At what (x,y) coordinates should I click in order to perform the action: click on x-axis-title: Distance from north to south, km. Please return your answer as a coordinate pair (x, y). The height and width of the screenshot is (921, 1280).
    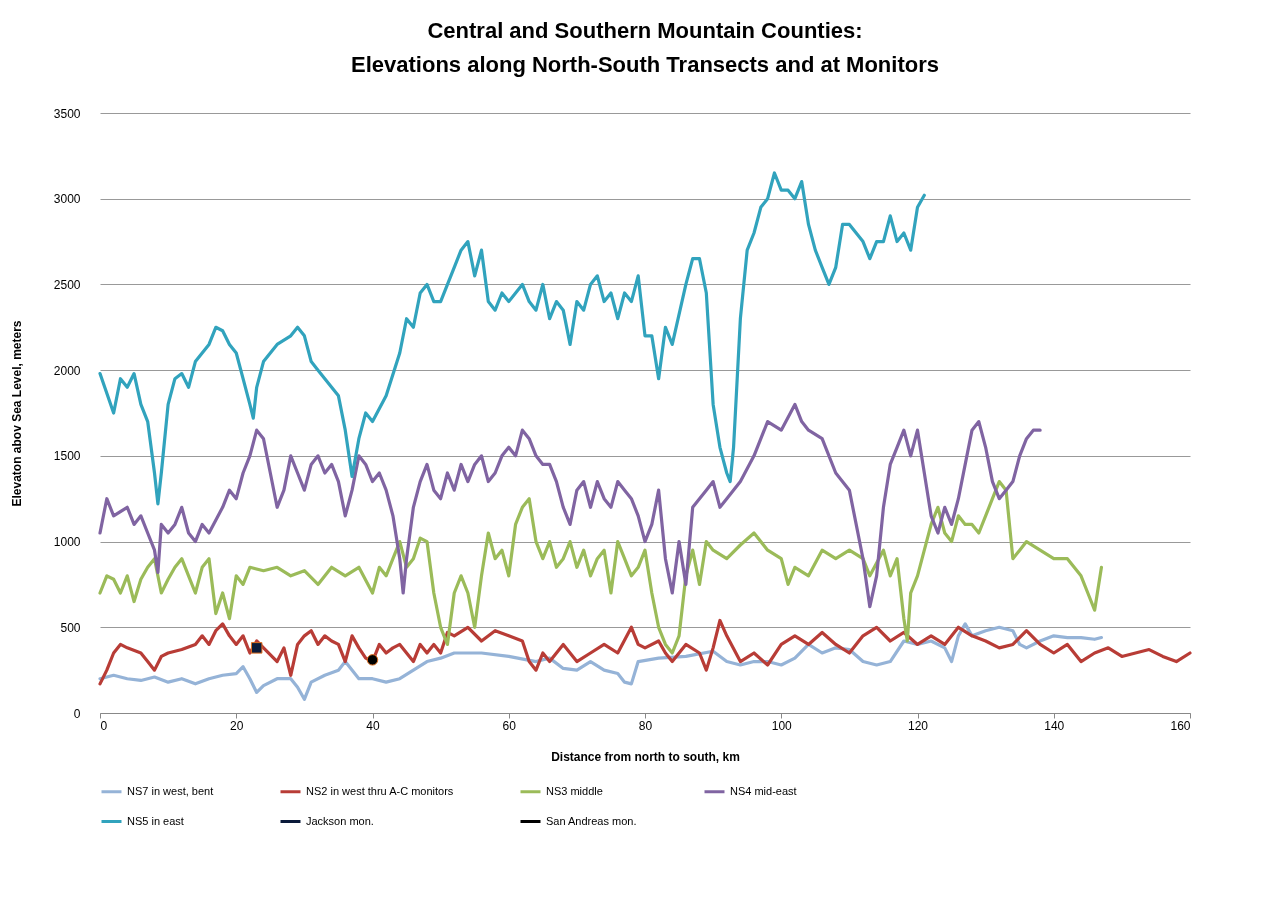
    Looking at the image, I should click on (645, 756).